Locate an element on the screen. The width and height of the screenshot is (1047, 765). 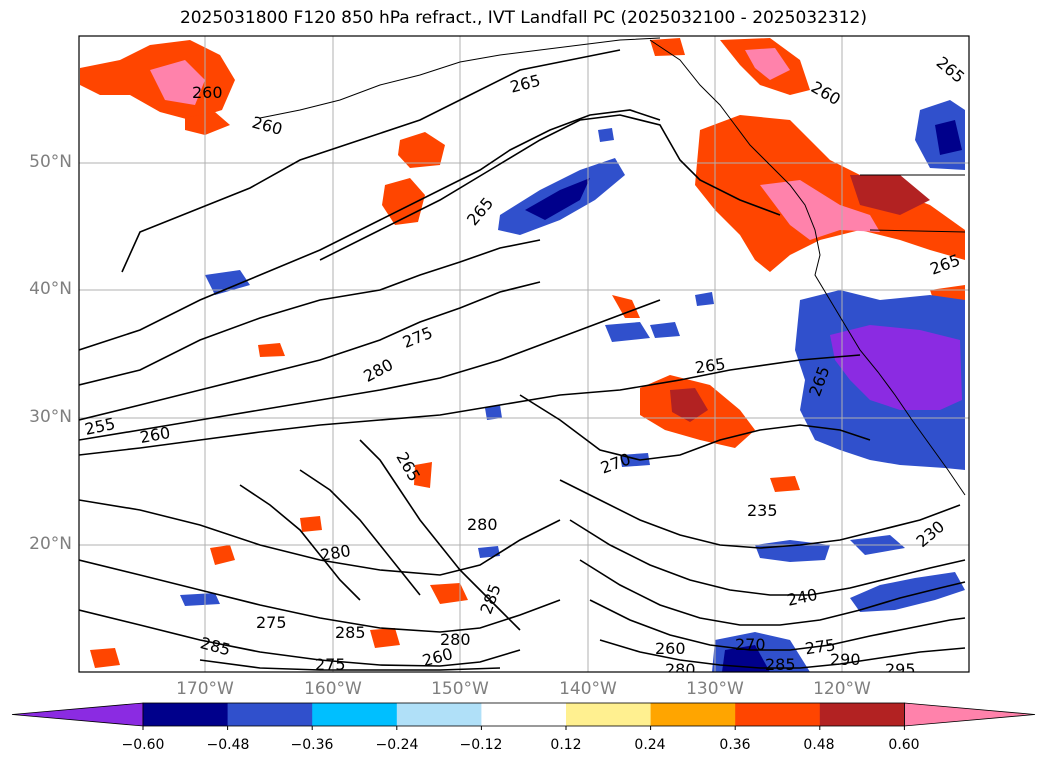
lat-label-20n: 20°N is located at coordinates (50, 544).